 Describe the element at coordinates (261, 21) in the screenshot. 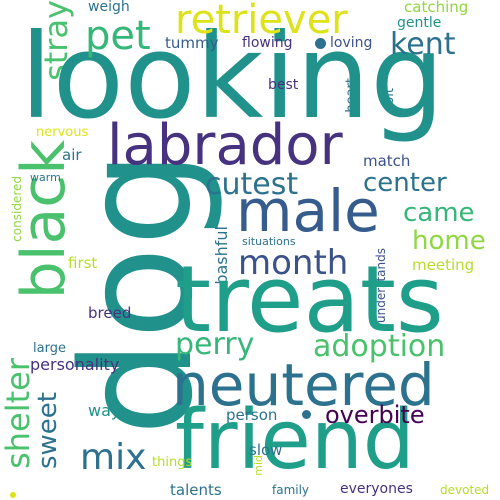

I see `word-retriever: retriever` at that location.